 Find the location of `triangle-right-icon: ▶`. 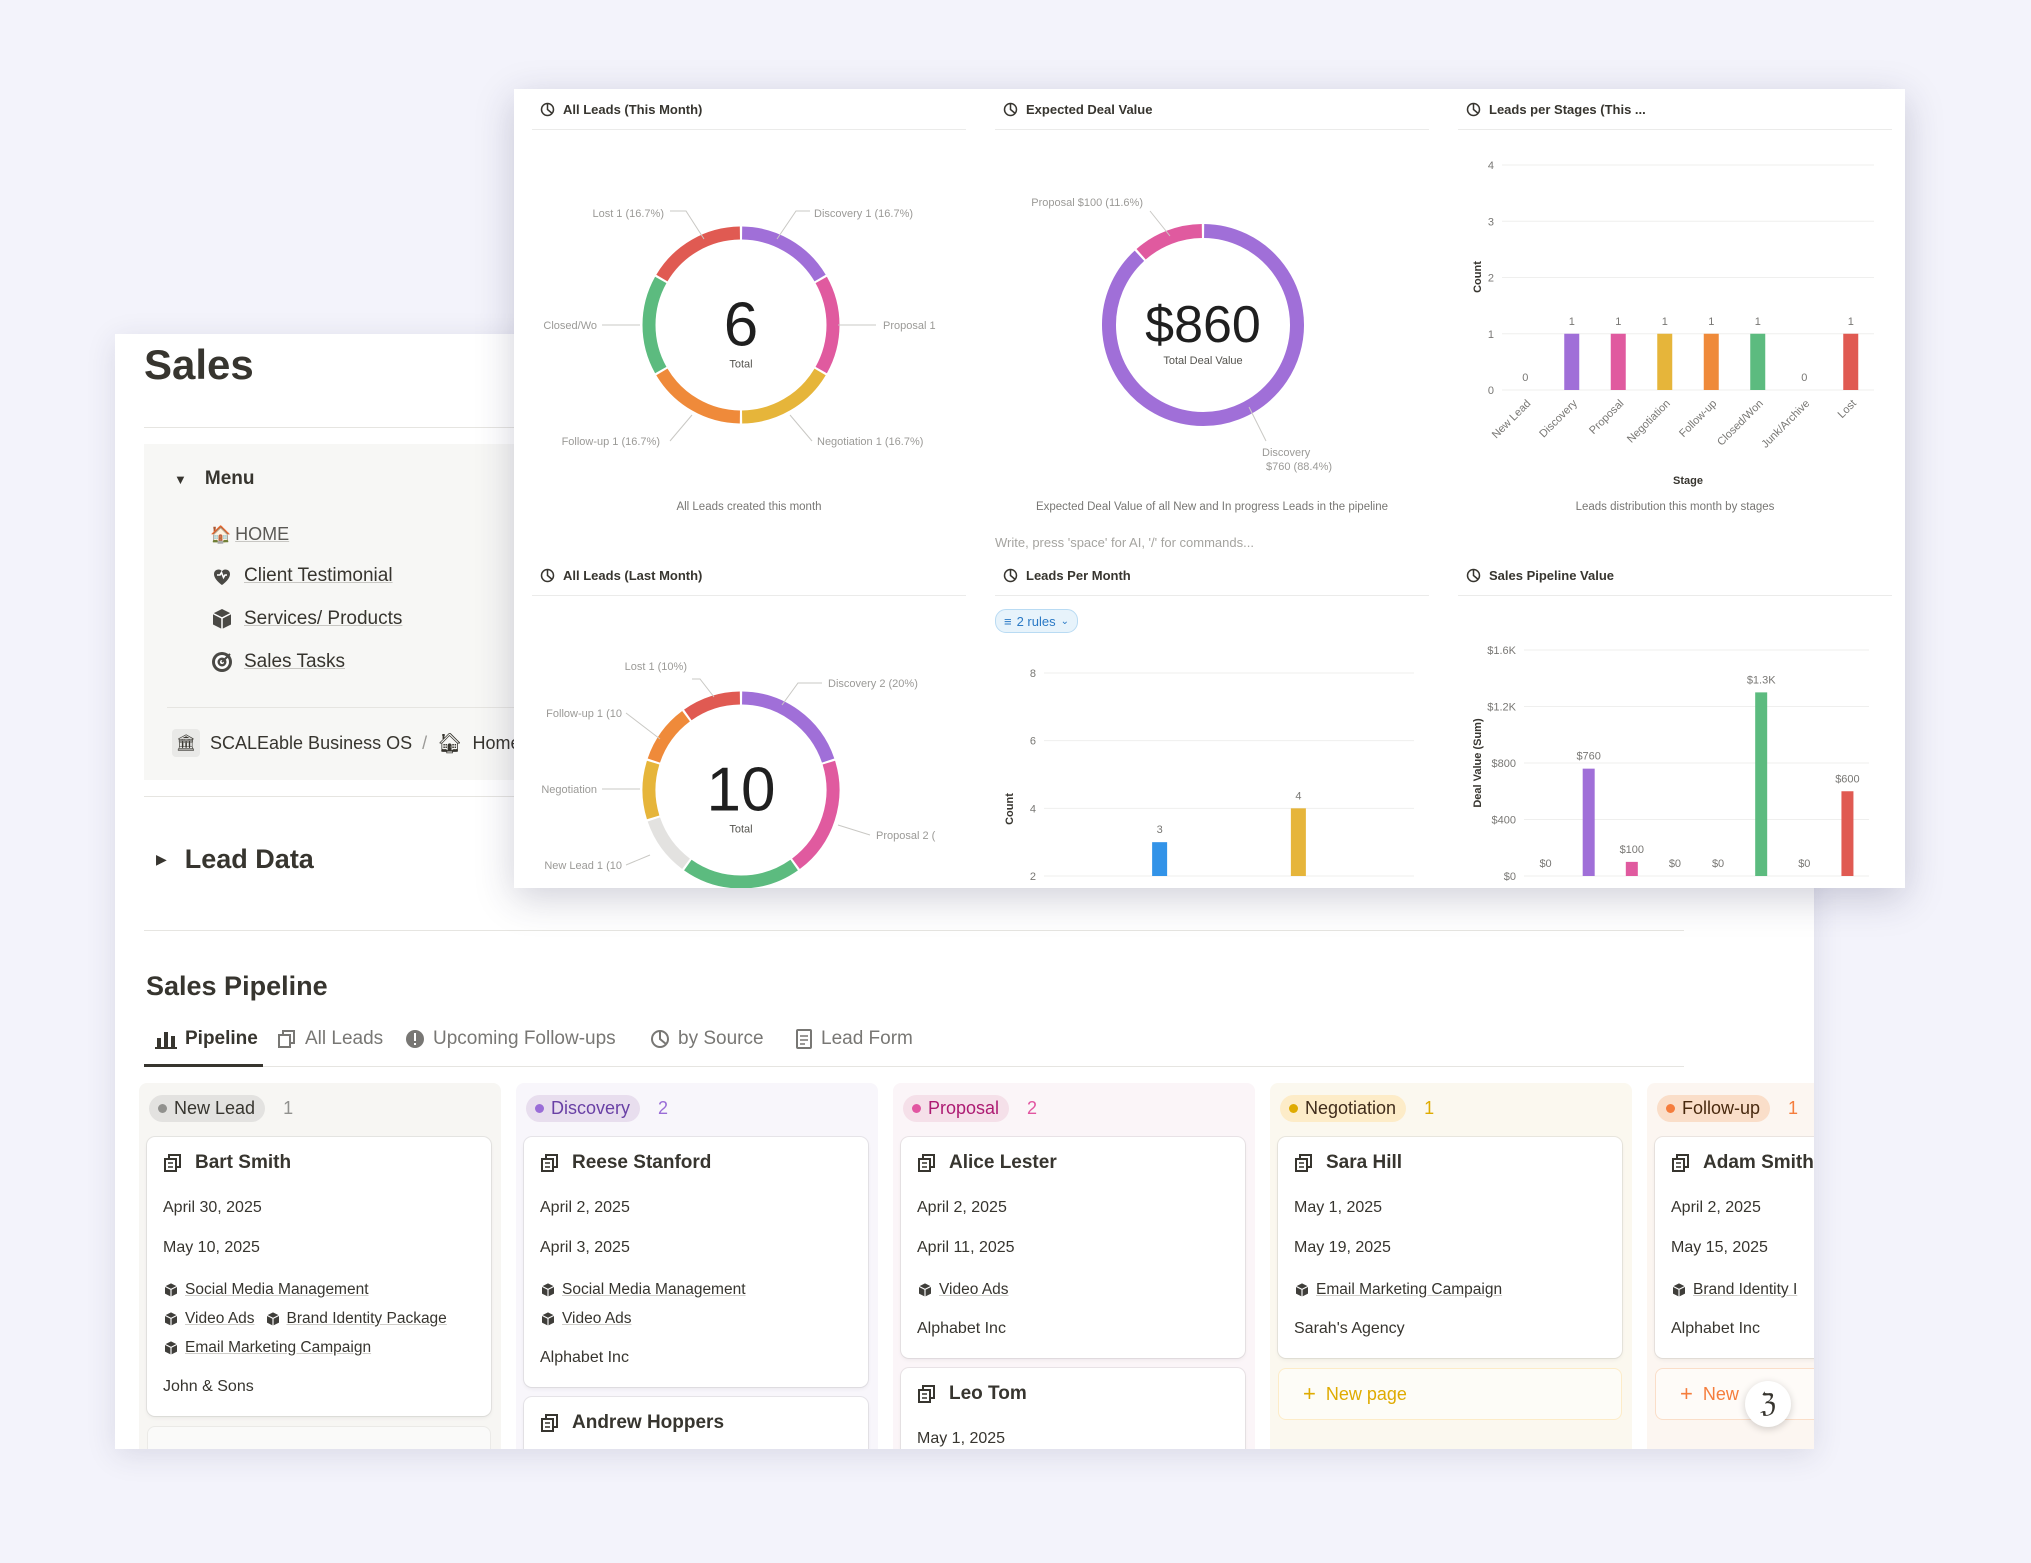

triangle-right-icon: ▶ is located at coordinates (161, 859).